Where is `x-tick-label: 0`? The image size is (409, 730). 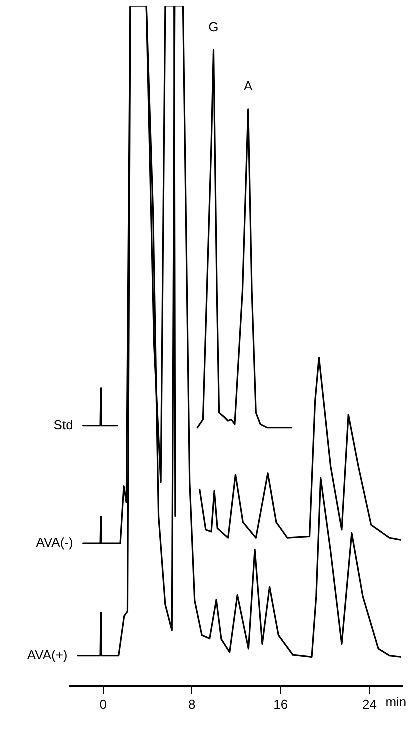
x-tick-label: 0 is located at coordinates (103, 704).